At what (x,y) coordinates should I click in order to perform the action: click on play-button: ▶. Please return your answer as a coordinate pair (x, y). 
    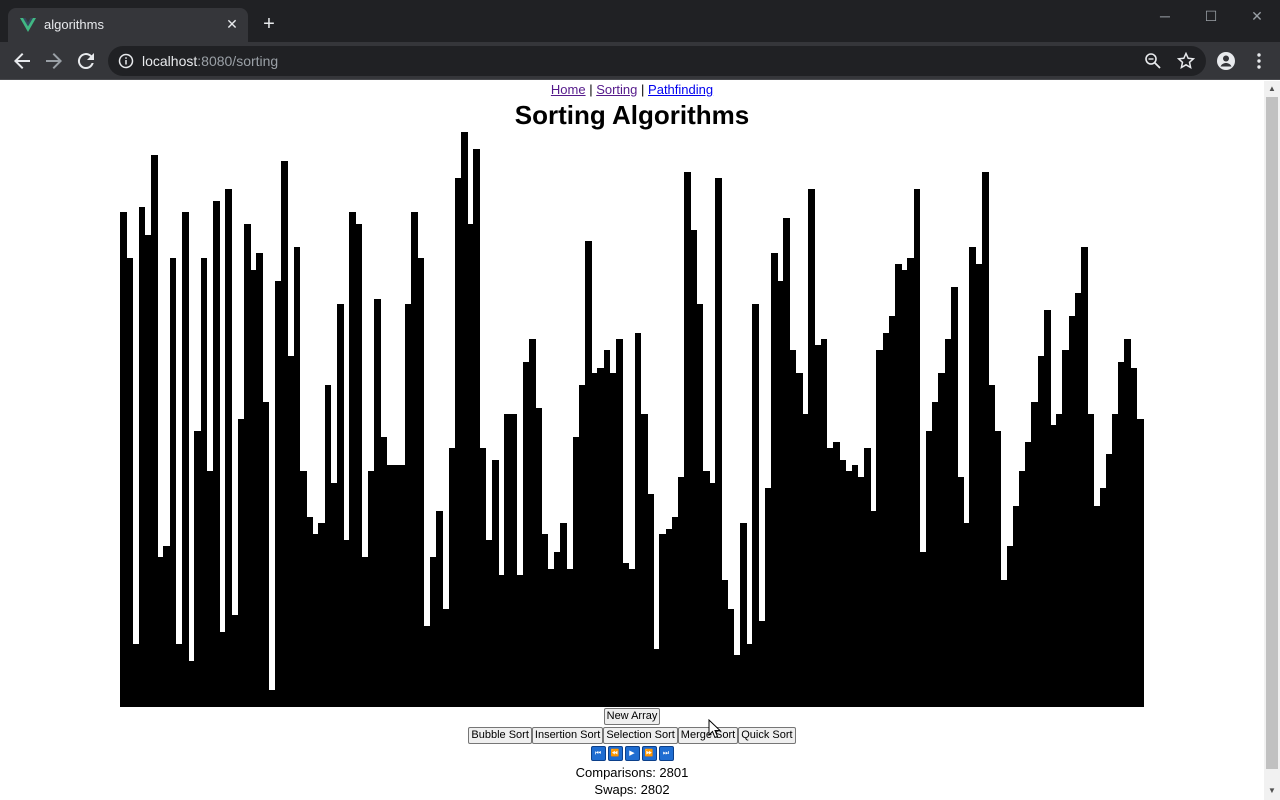
    Looking at the image, I should click on (632, 753).